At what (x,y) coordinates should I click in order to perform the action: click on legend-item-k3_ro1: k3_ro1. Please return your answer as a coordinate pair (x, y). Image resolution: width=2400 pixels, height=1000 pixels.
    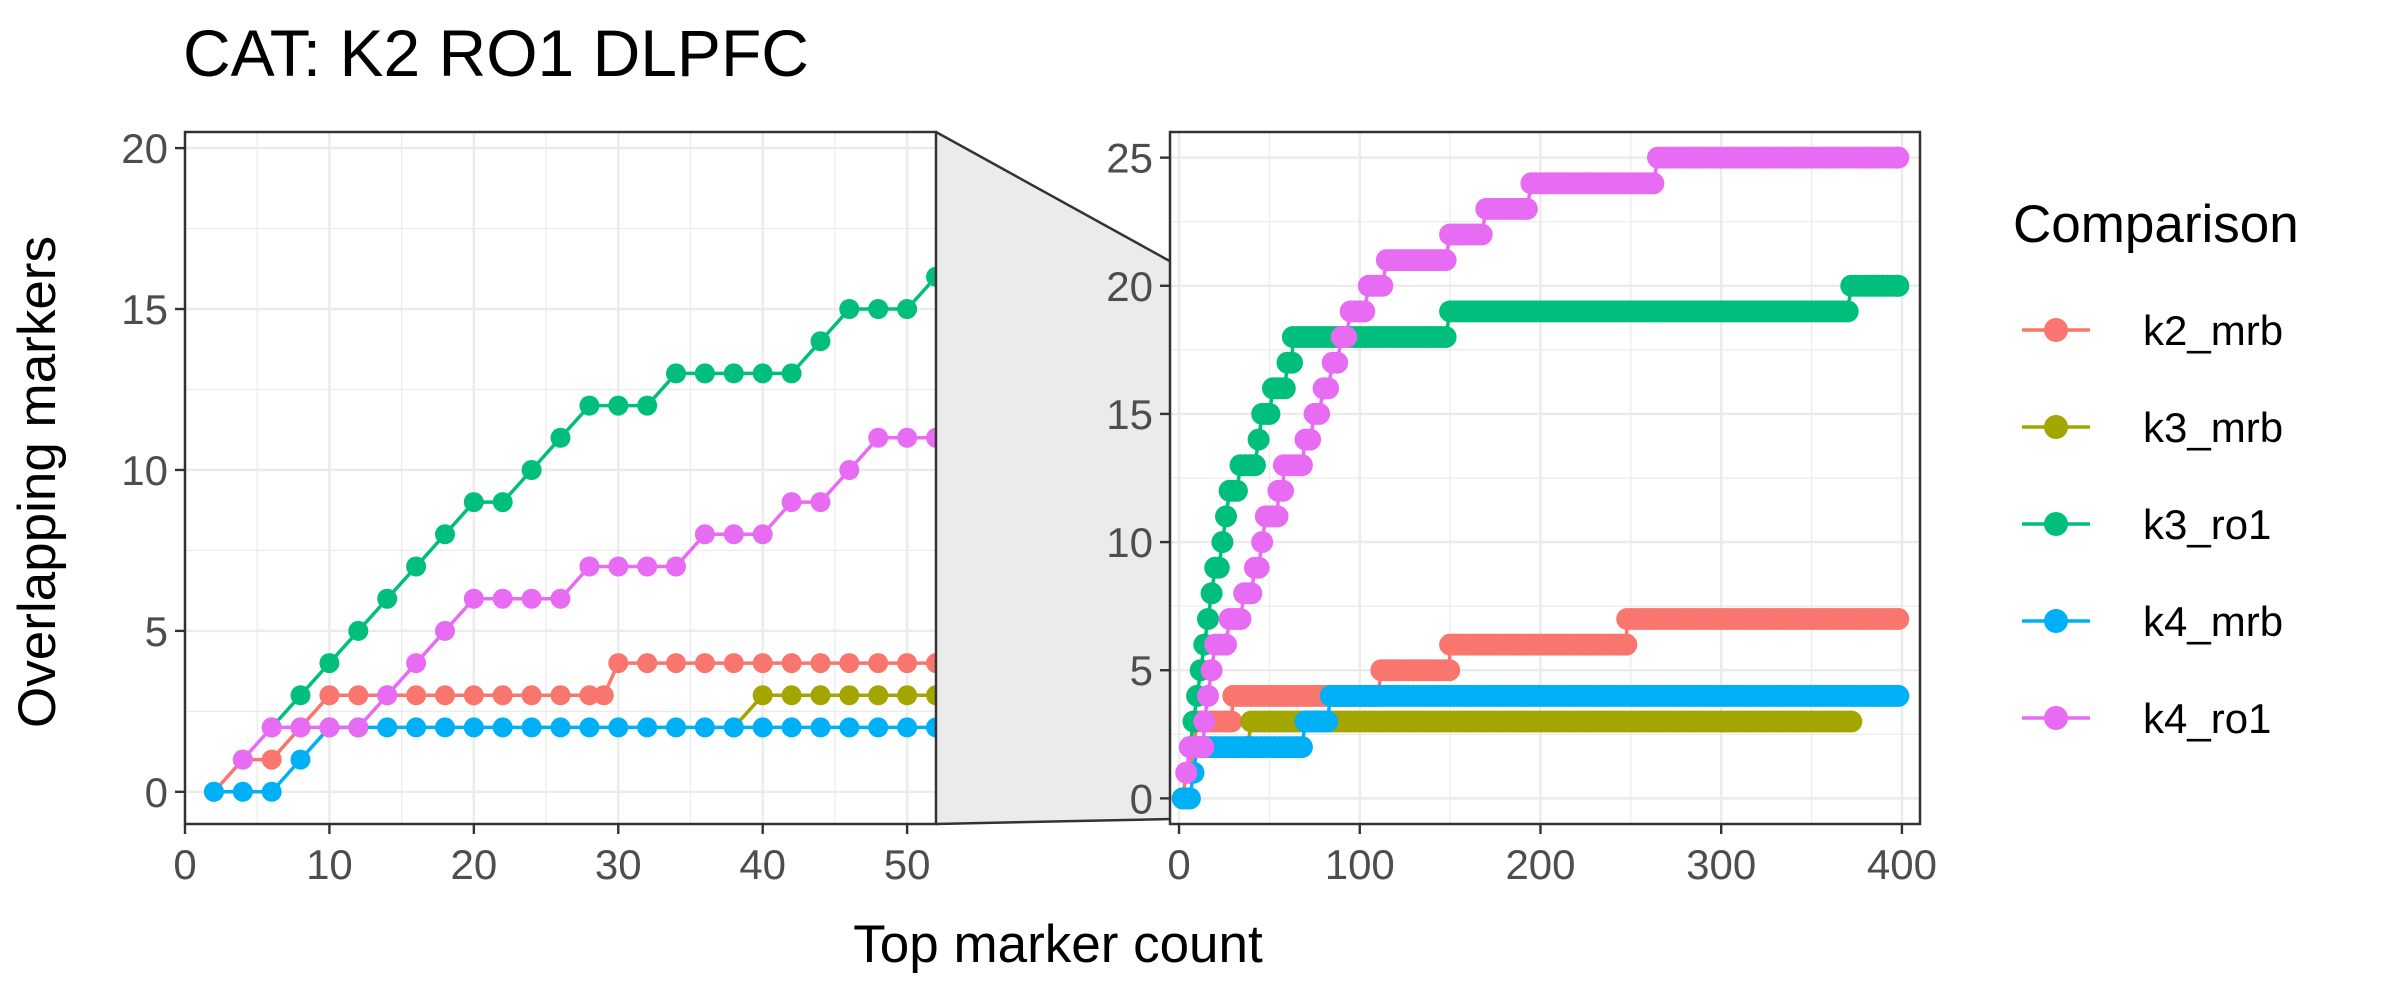
    Looking at the image, I should click on (2146, 524).